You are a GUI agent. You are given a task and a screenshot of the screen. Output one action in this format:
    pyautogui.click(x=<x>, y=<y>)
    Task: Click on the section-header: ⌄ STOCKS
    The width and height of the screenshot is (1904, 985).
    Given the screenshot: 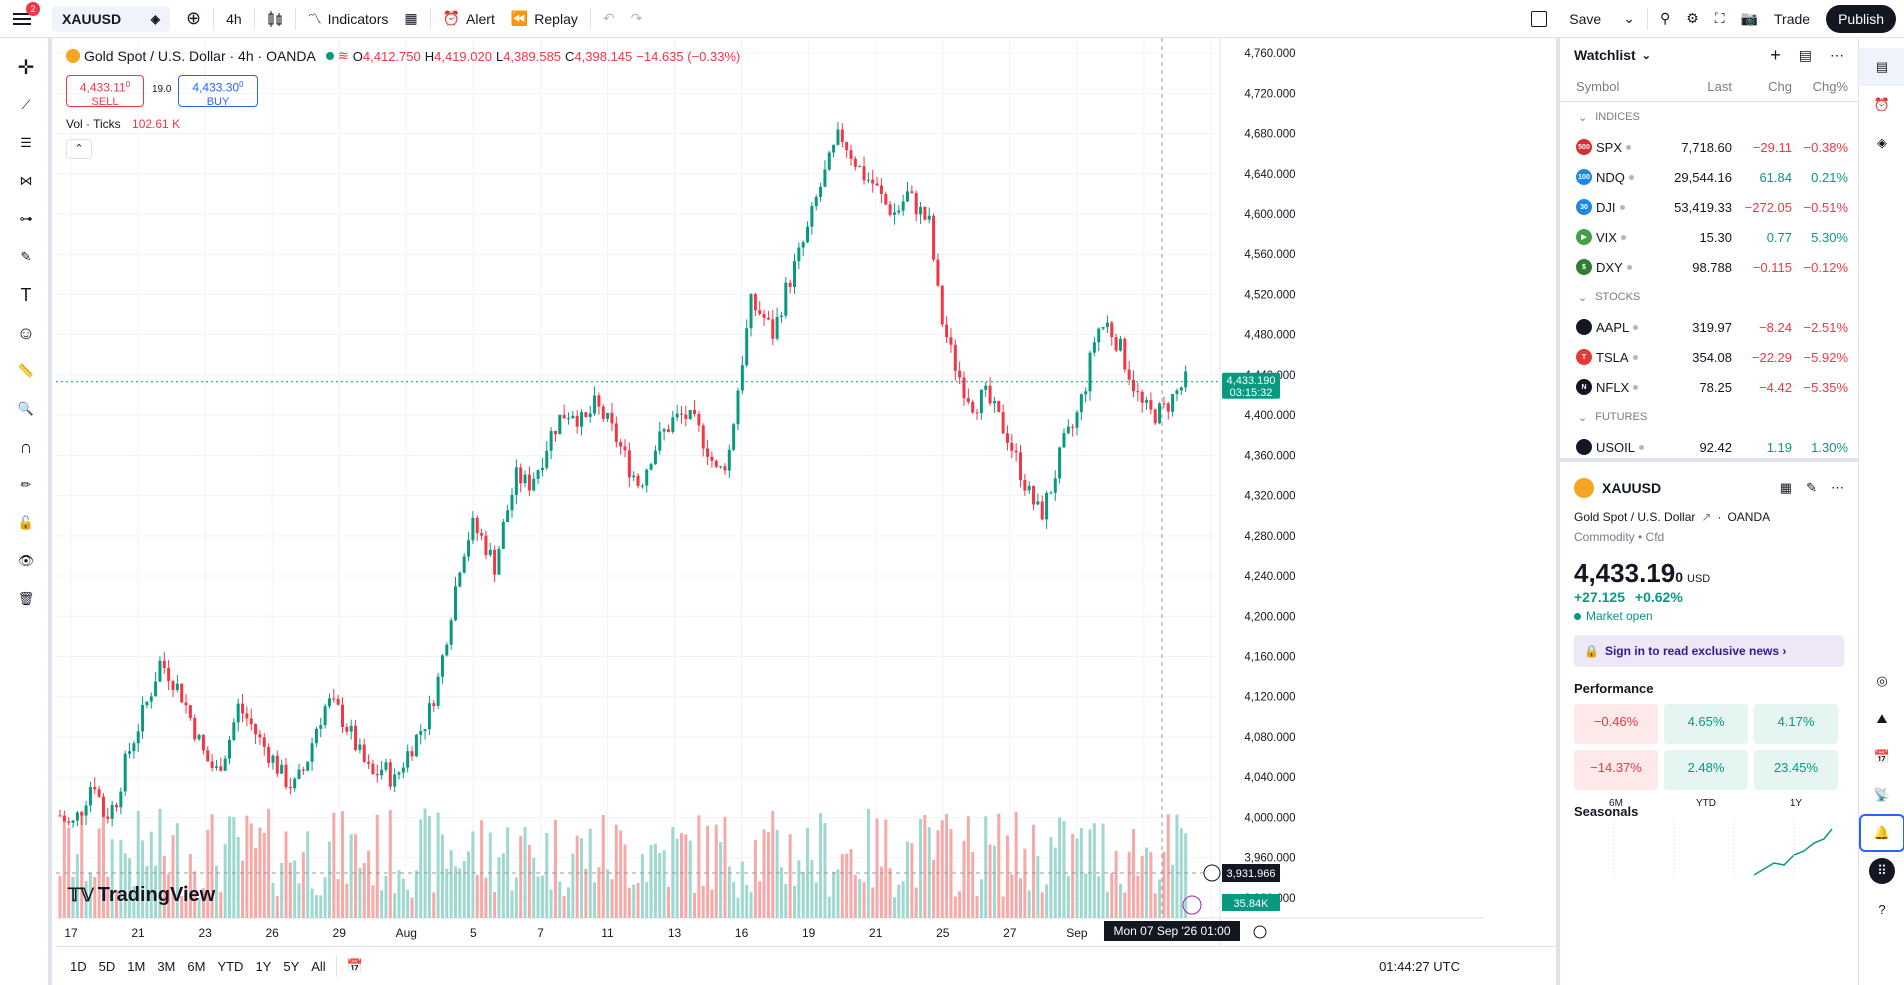 What is the action you would take?
    pyautogui.click(x=1709, y=297)
    